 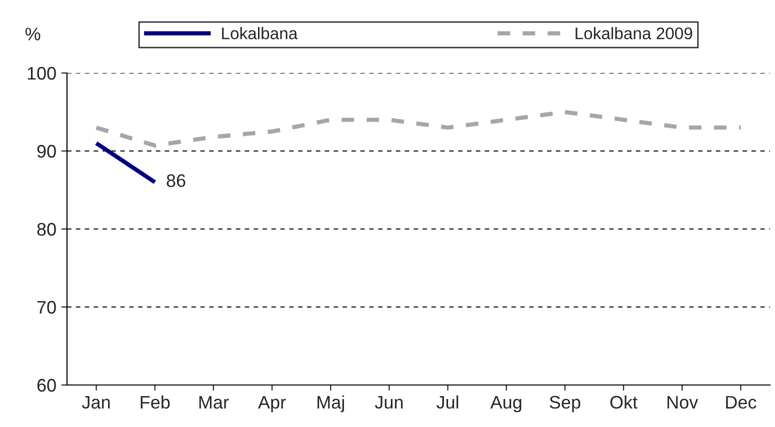 I want to click on legend-label: Lokalbana 2009, so click(x=634, y=33).